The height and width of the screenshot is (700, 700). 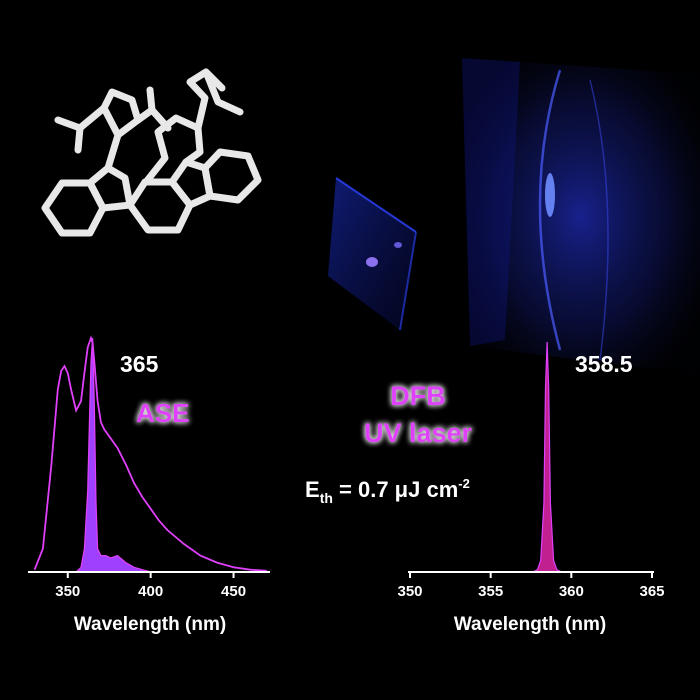 What do you see at coordinates (326, 498) in the screenshot?
I see `eth-subscript: th` at bounding box center [326, 498].